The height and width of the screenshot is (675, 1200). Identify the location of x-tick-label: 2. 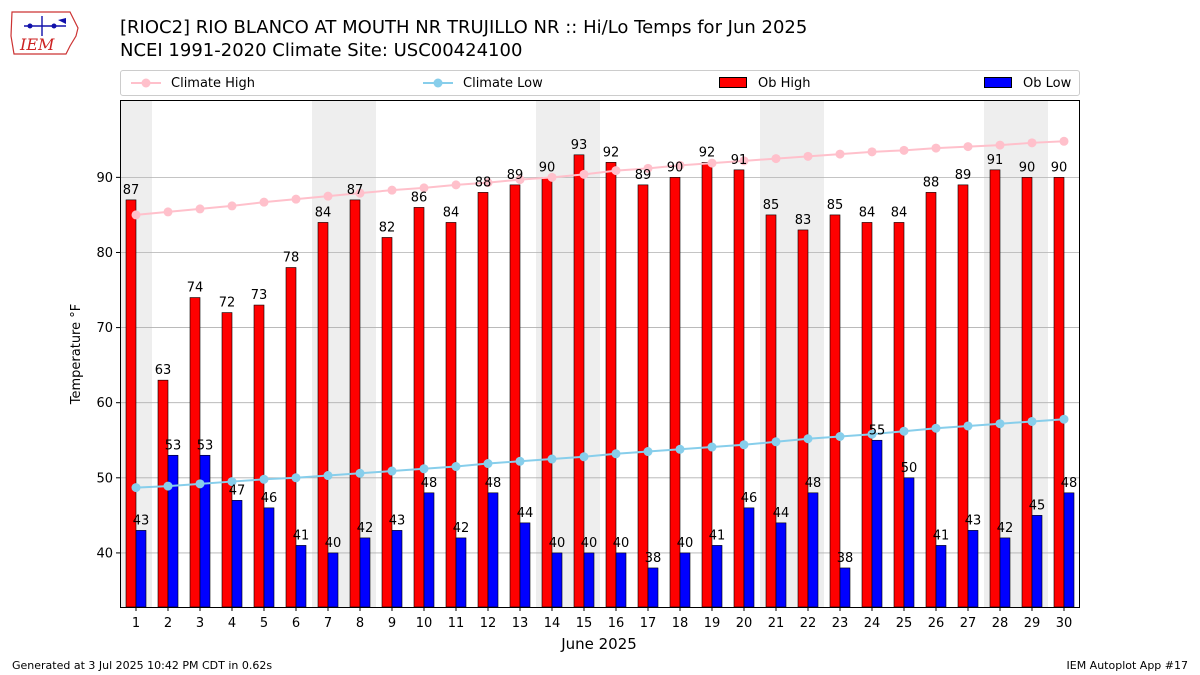
(168, 623).